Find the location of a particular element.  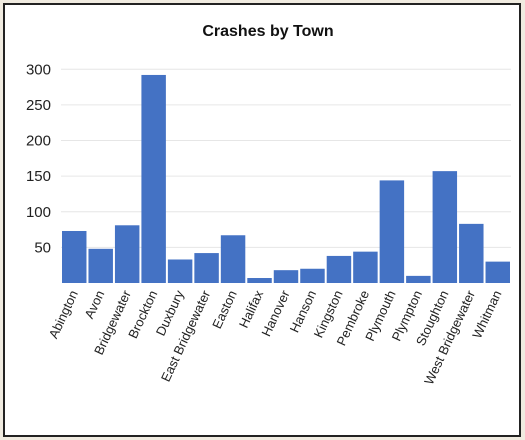

bar-east-bridgewater is located at coordinates (206, 268).